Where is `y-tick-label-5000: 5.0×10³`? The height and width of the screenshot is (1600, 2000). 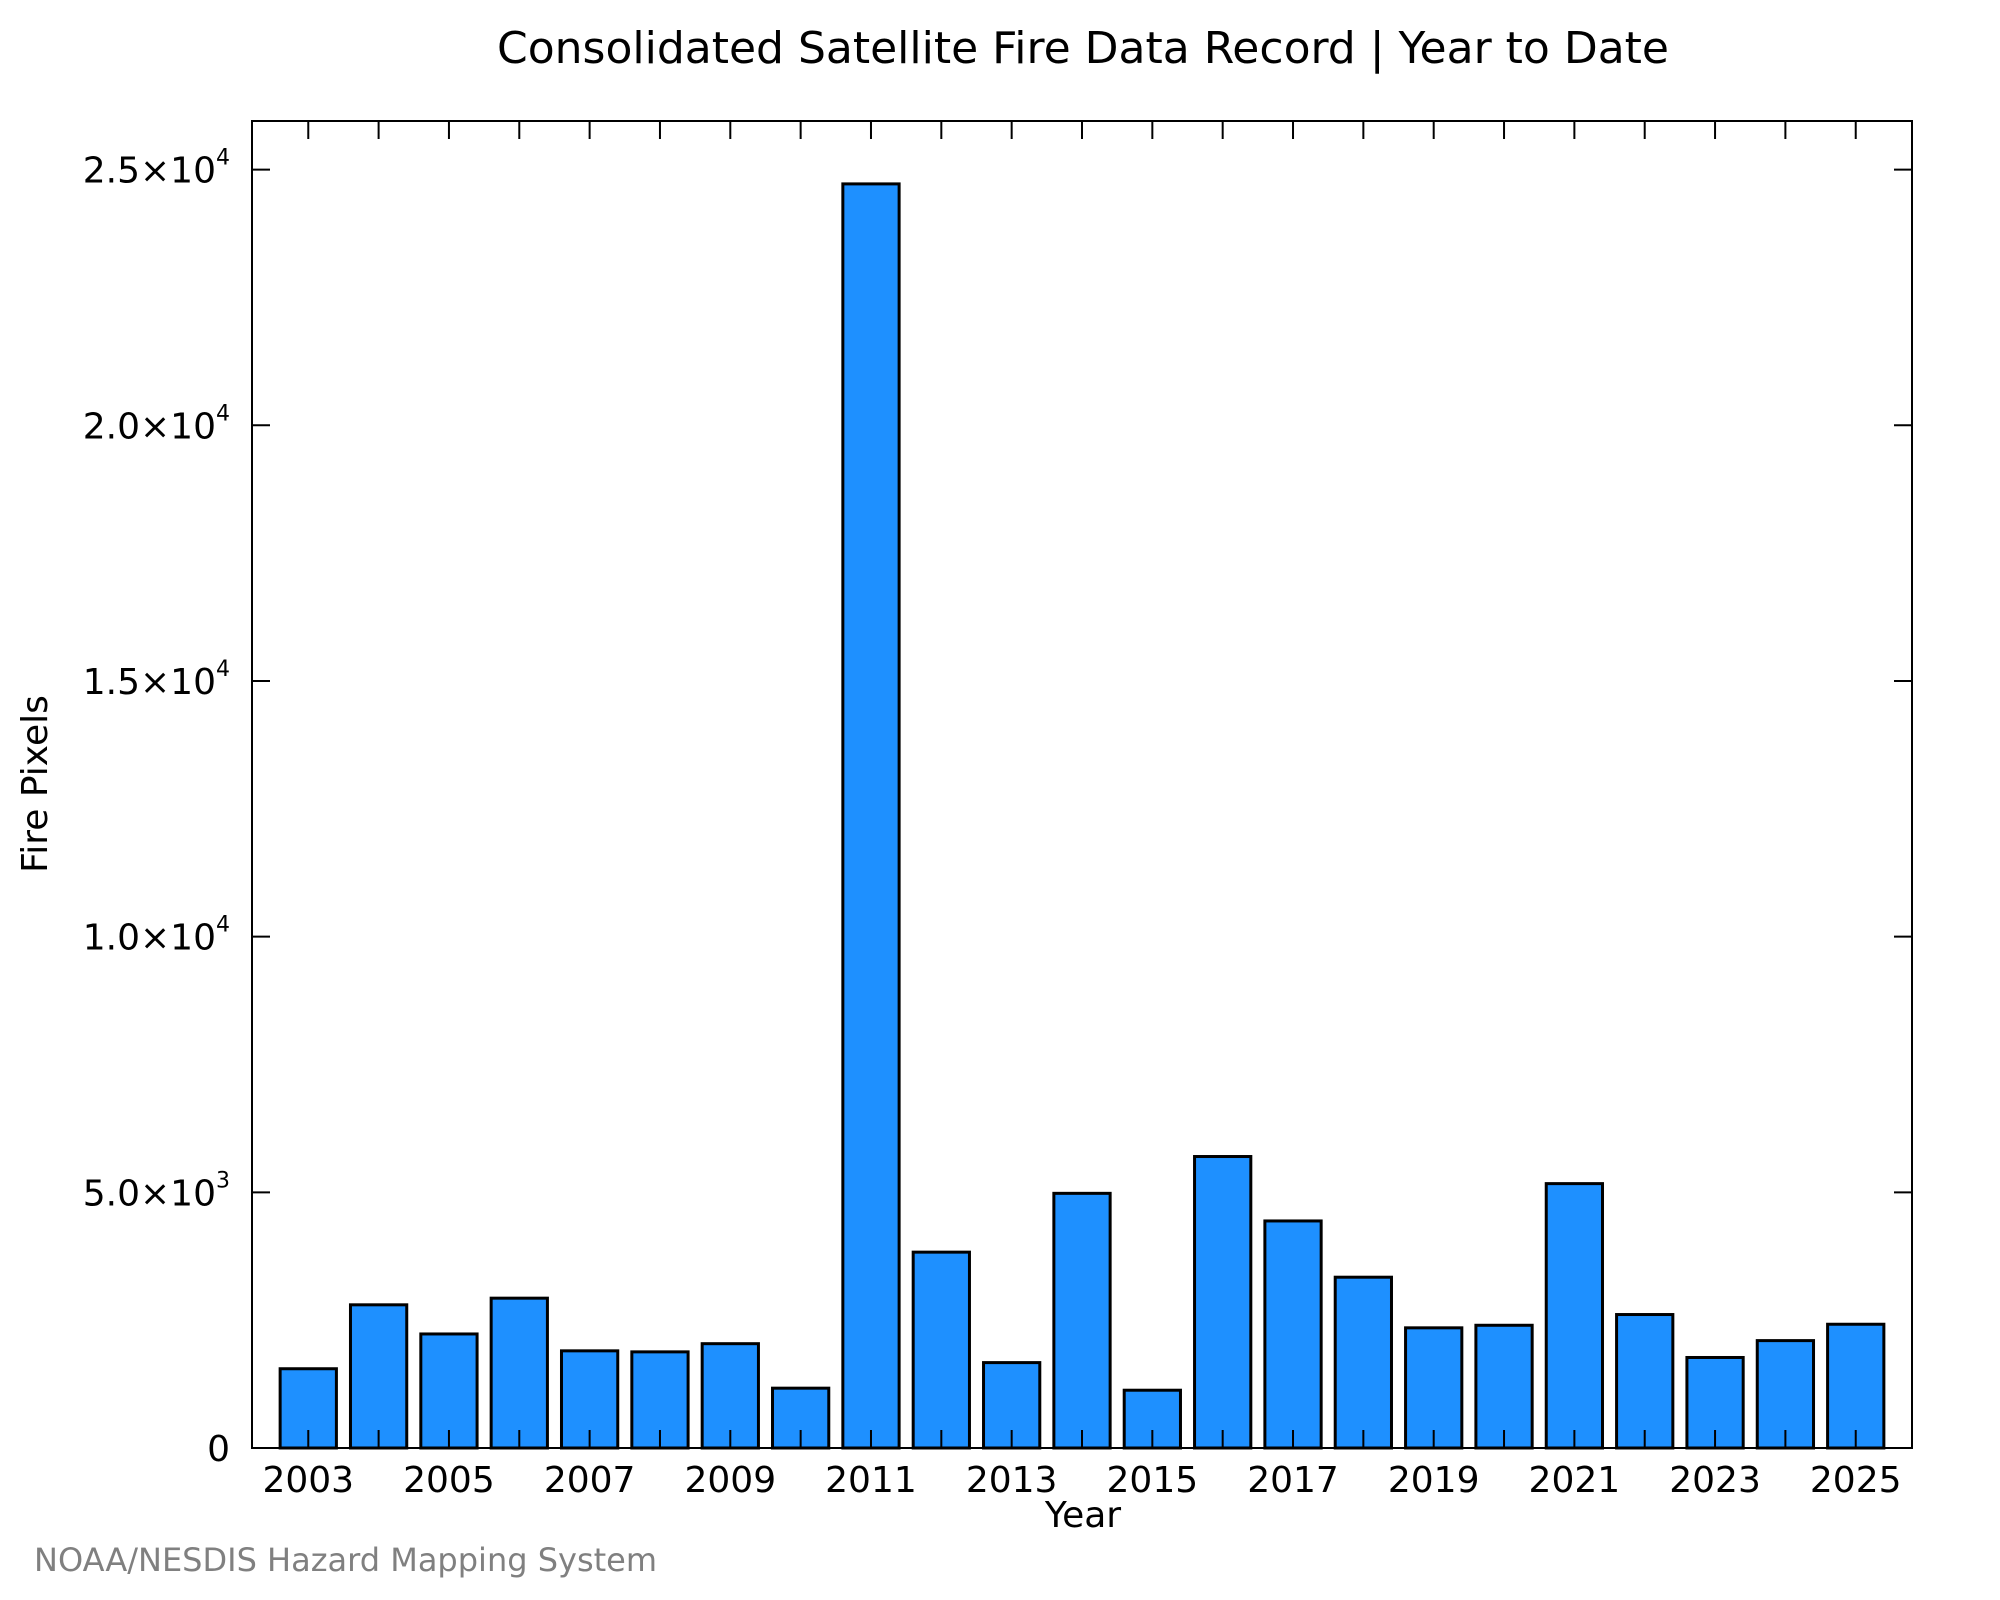 y-tick-label-5000: 5.0×10³ is located at coordinates (156, 1191).